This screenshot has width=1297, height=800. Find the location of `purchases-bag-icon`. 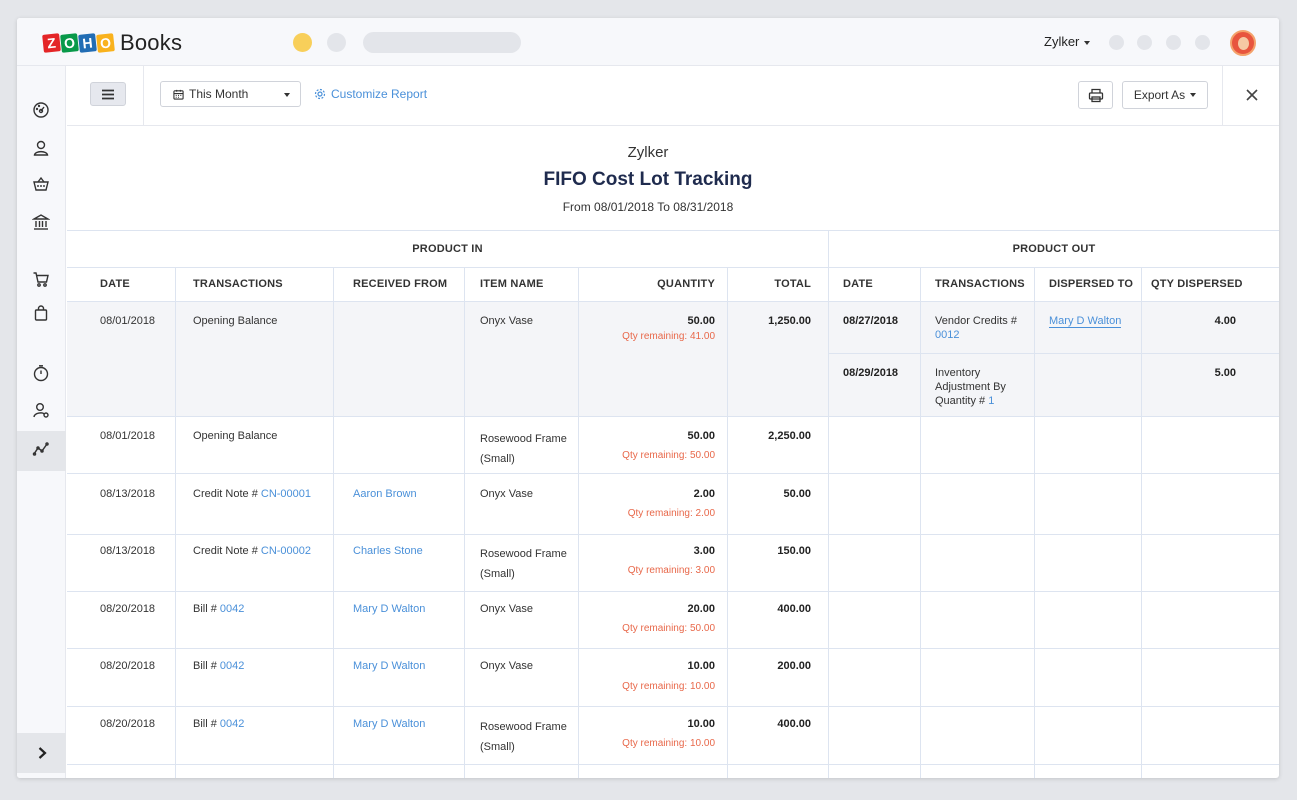

purchases-bag-icon is located at coordinates (41, 313).